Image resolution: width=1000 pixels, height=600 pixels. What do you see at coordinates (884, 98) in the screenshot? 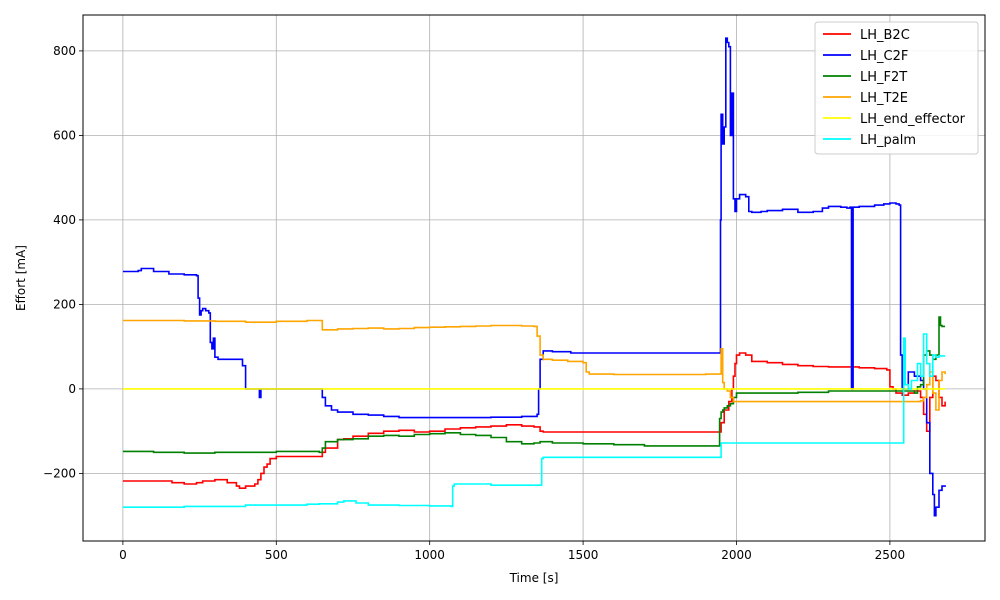
I see `legend-label: LH_T2E` at bounding box center [884, 98].